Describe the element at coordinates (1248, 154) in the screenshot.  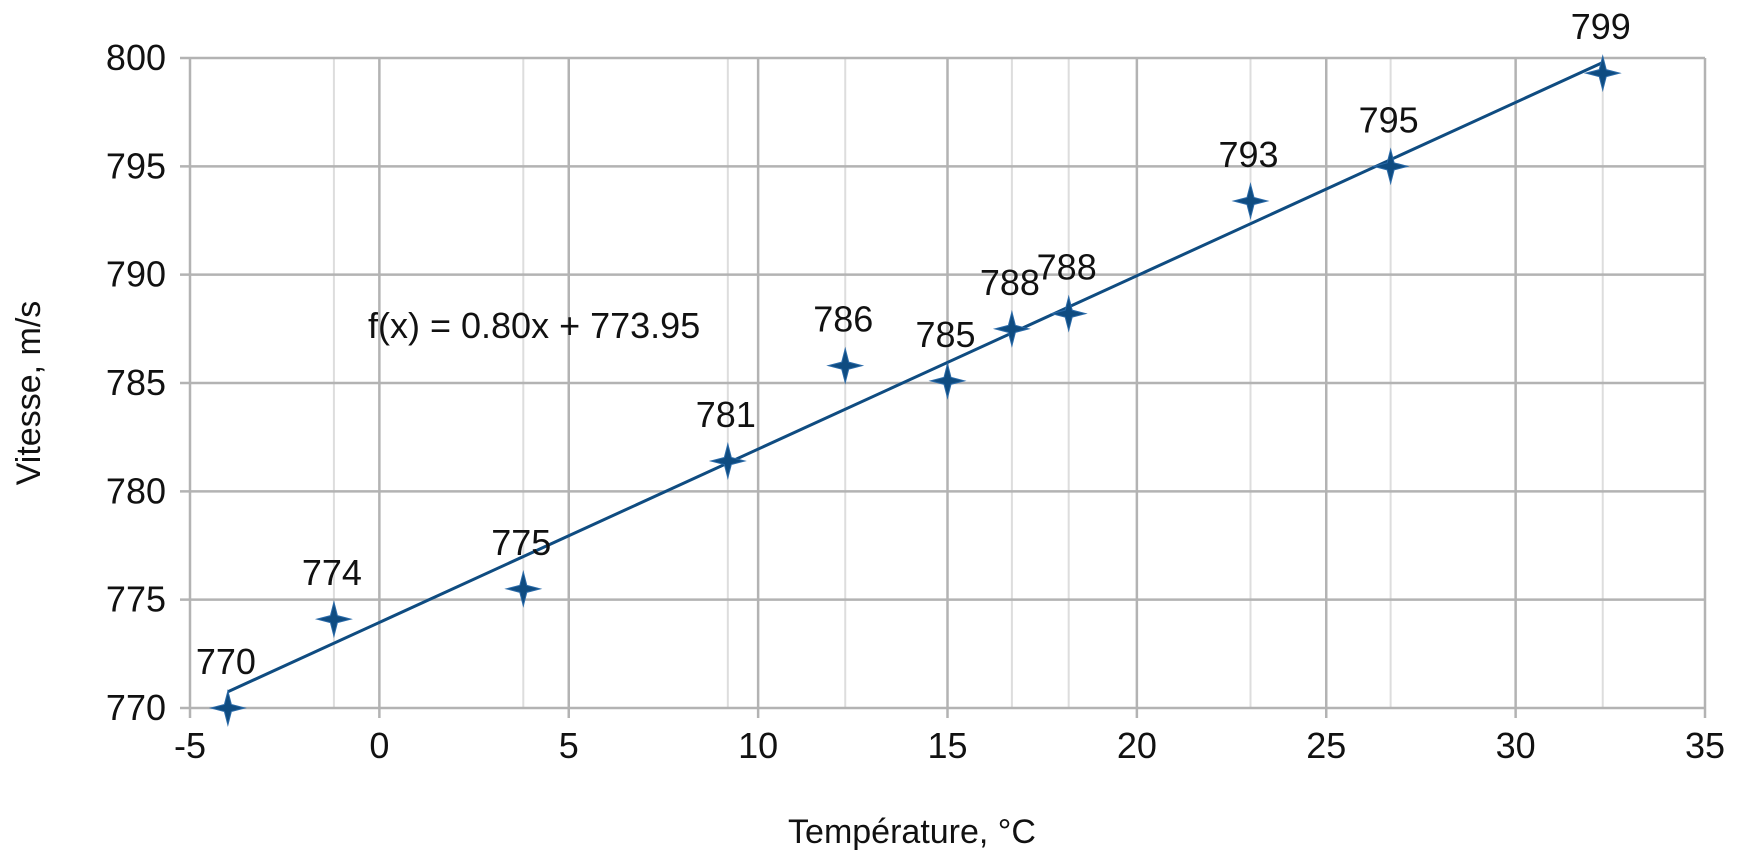
I see `data-label: 793` at that location.